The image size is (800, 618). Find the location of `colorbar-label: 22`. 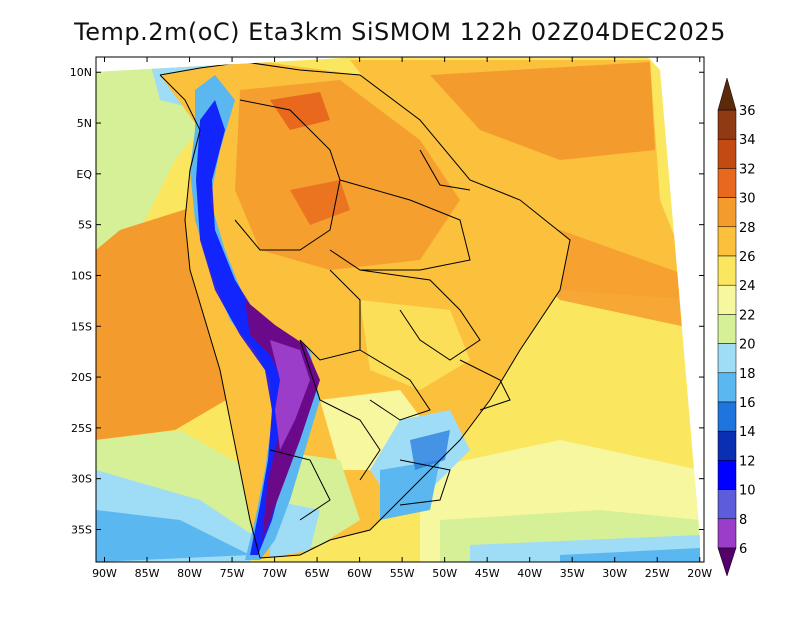

colorbar-label: 22 is located at coordinates (747, 315).